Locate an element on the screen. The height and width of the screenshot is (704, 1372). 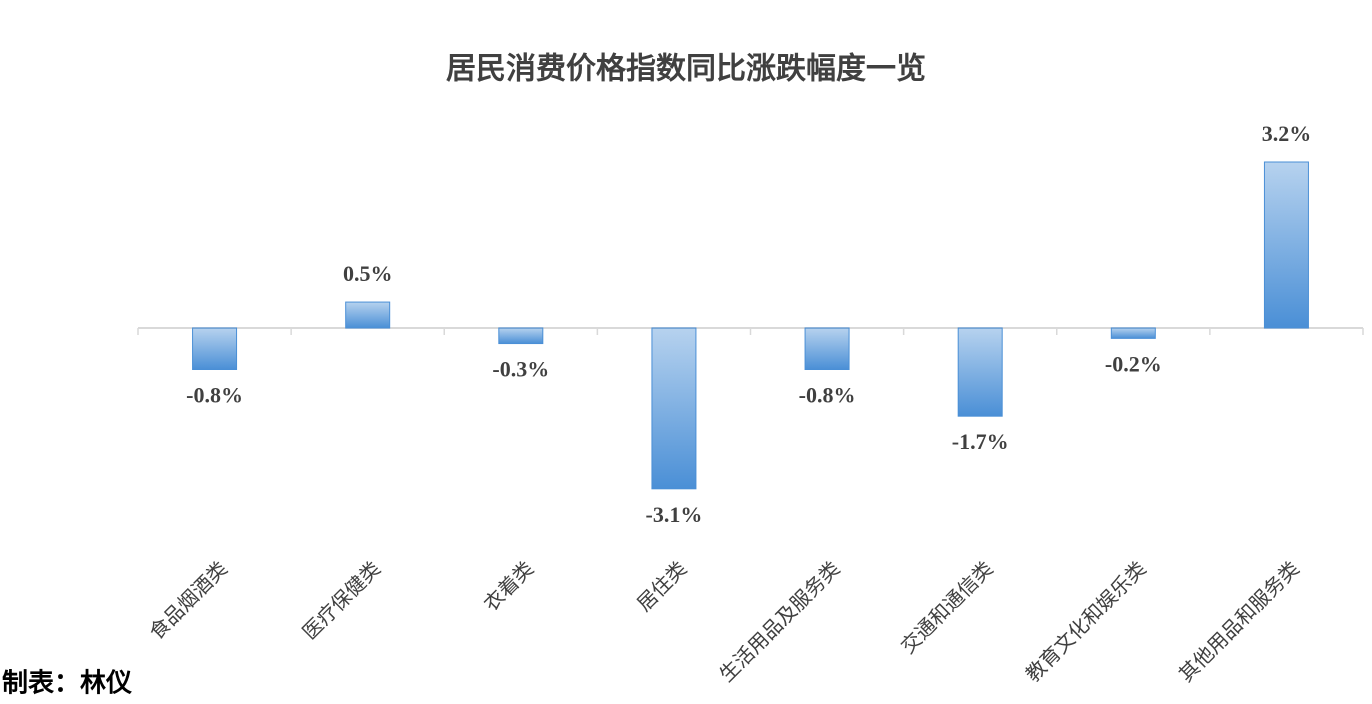
x-tick-label: 交通和通信类 is located at coordinates (947, 607).